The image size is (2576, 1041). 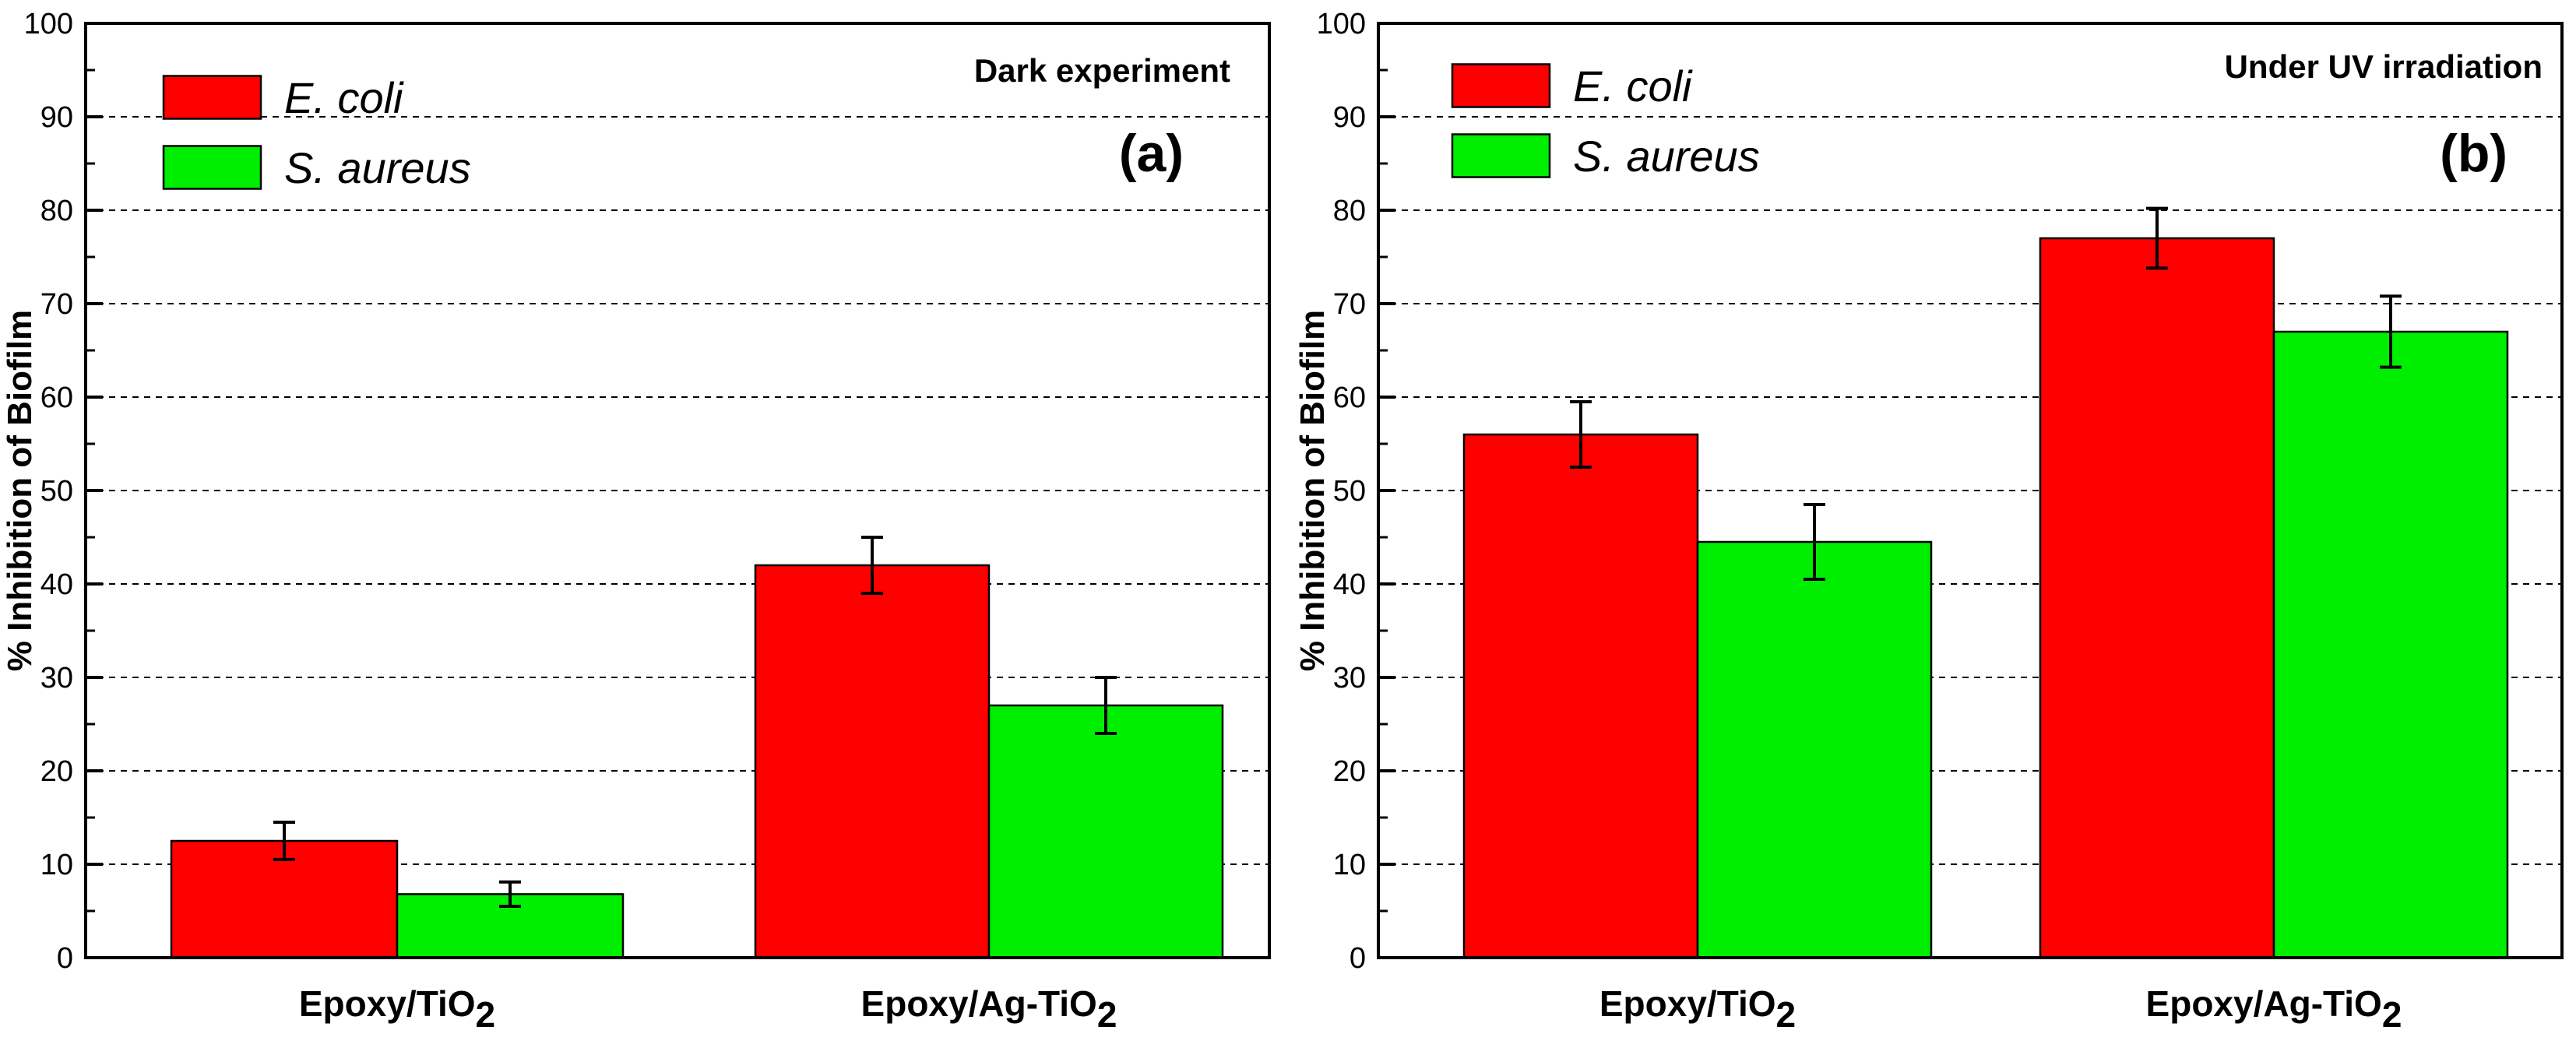 What do you see at coordinates (1580, 696) in the screenshot?
I see `bar-e-coli-epoxy-tio2` at bounding box center [1580, 696].